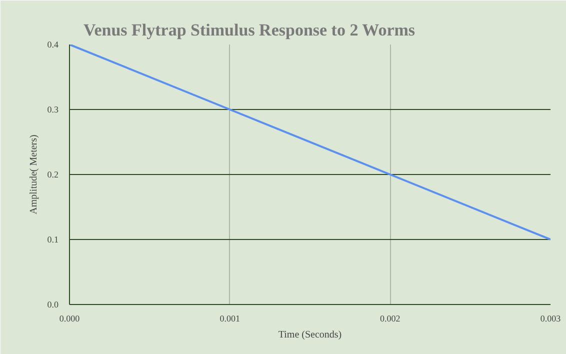  I want to click on y-tick-label: 0.3, so click(53, 109).